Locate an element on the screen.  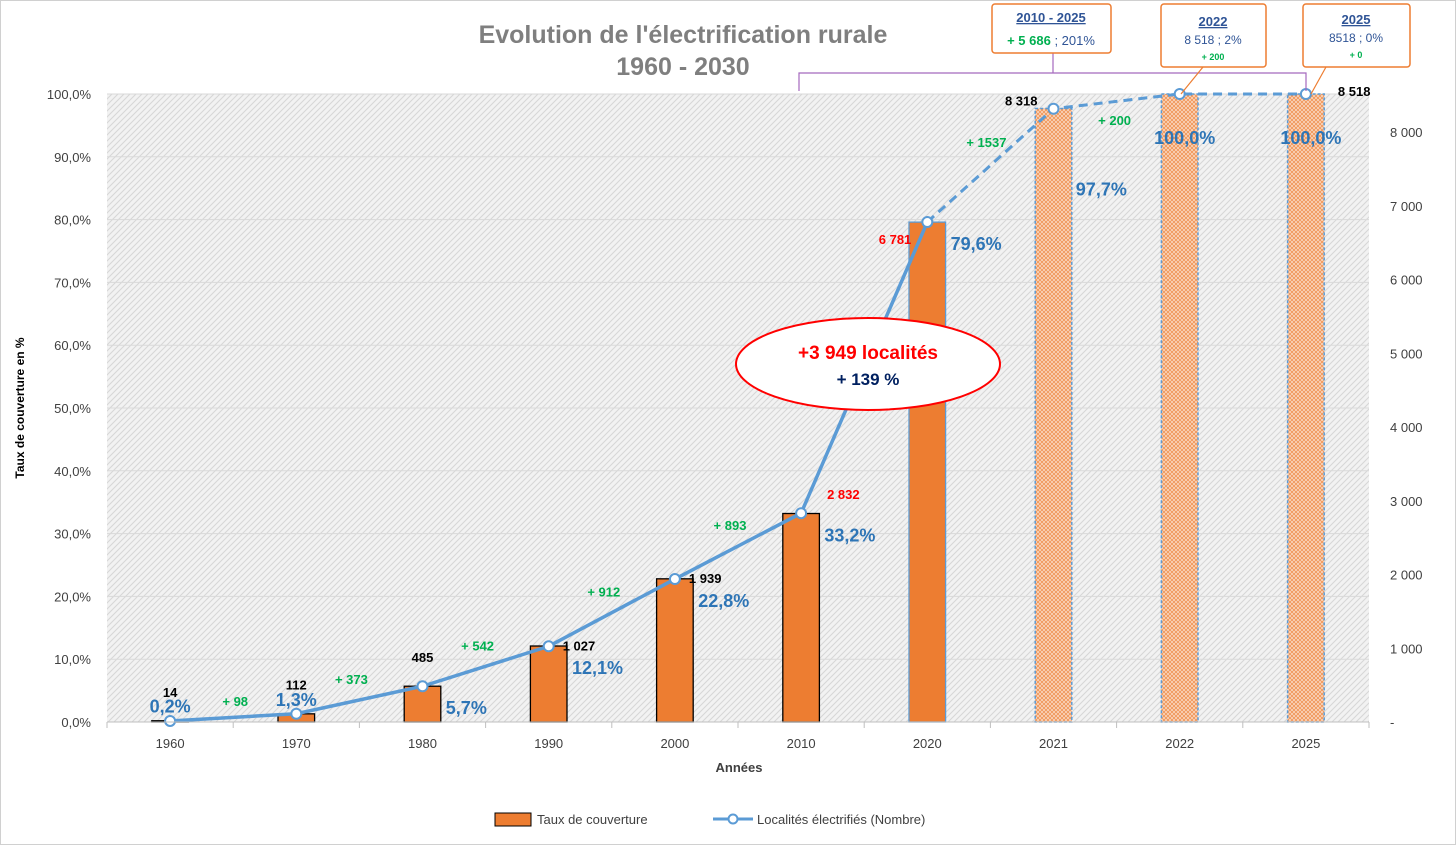
increment-label: + 893 is located at coordinates (730, 525).